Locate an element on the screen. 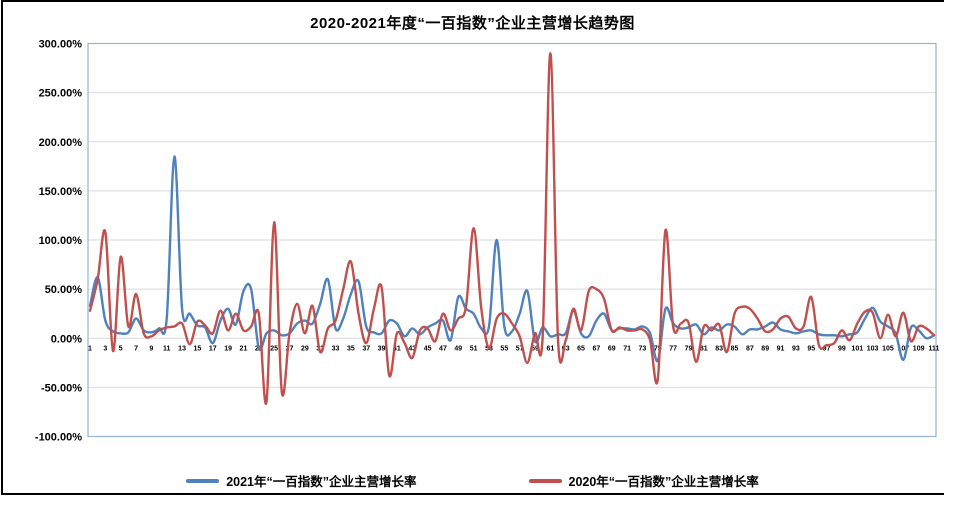 Image resolution: width=955 pixels, height=525 pixels. svg-text: -50.00% is located at coordinates (61, 388).